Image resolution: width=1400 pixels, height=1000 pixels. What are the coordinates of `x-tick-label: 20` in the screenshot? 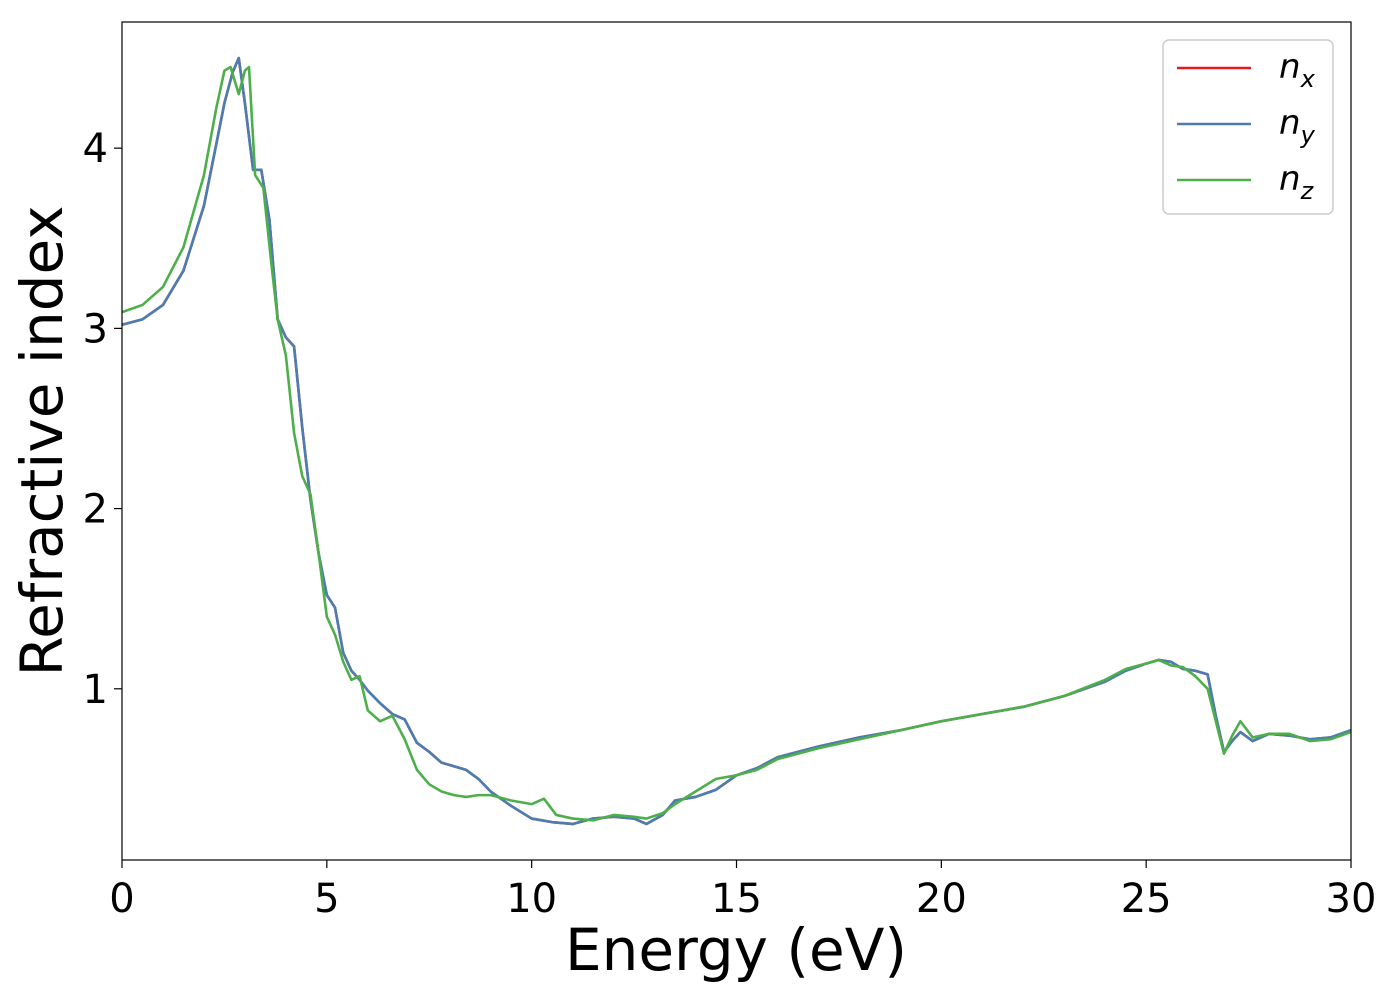 It's located at (941, 899).